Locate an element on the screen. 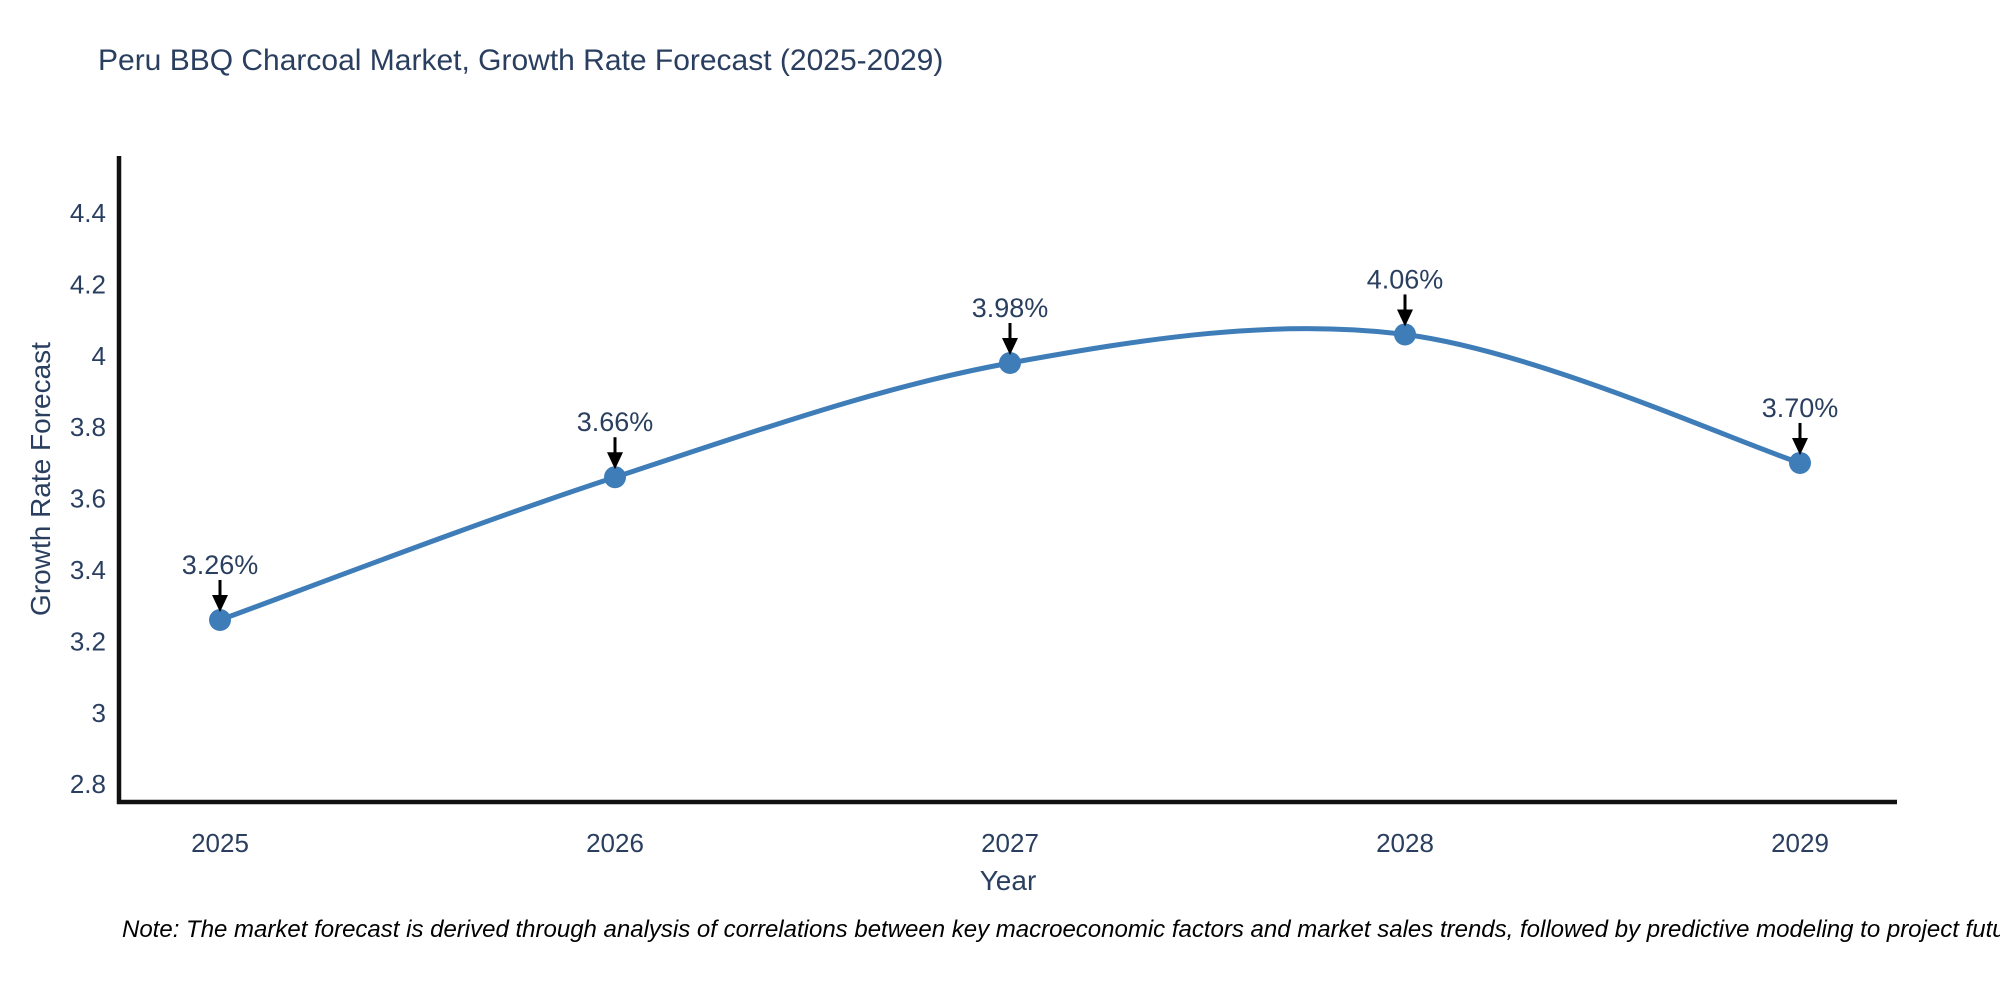 Image resolution: width=2000 pixels, height=1000 pixels. annotation-label: 3.66% is located at coordinates (615, 422).